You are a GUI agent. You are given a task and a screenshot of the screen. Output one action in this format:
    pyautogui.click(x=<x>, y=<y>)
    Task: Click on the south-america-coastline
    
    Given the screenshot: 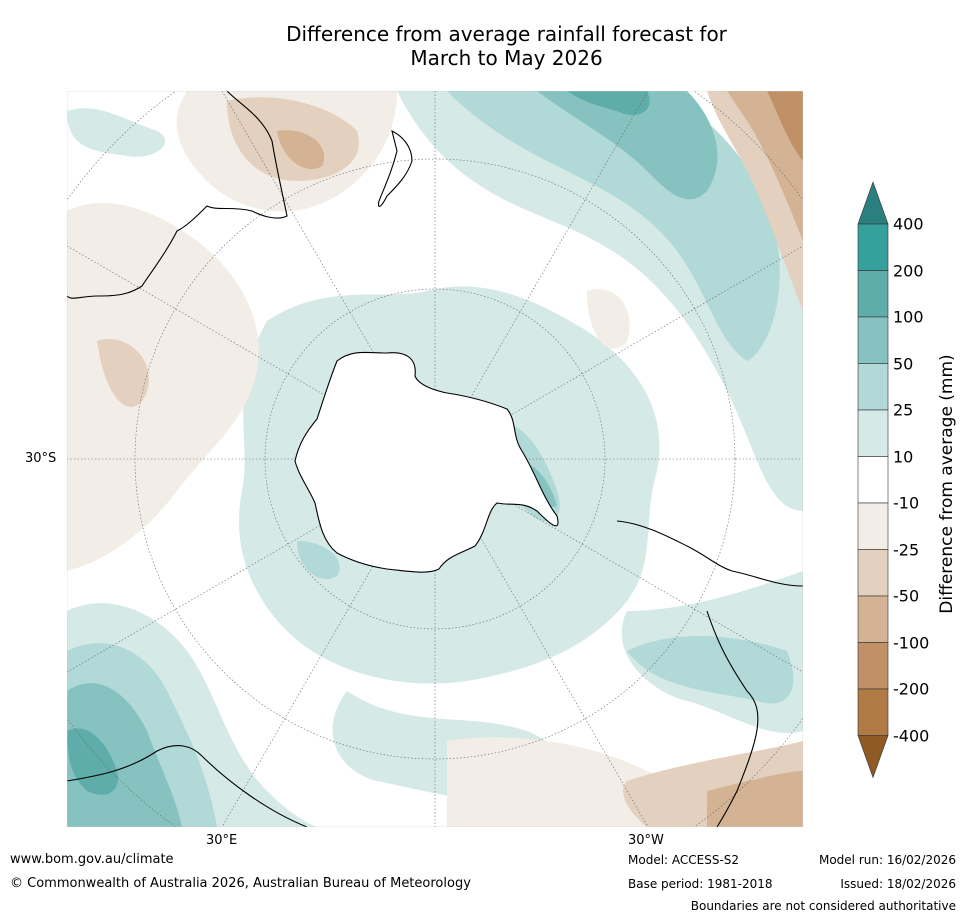 What is the action you would take?
    pyautogui.click(x=709, y=553)
    